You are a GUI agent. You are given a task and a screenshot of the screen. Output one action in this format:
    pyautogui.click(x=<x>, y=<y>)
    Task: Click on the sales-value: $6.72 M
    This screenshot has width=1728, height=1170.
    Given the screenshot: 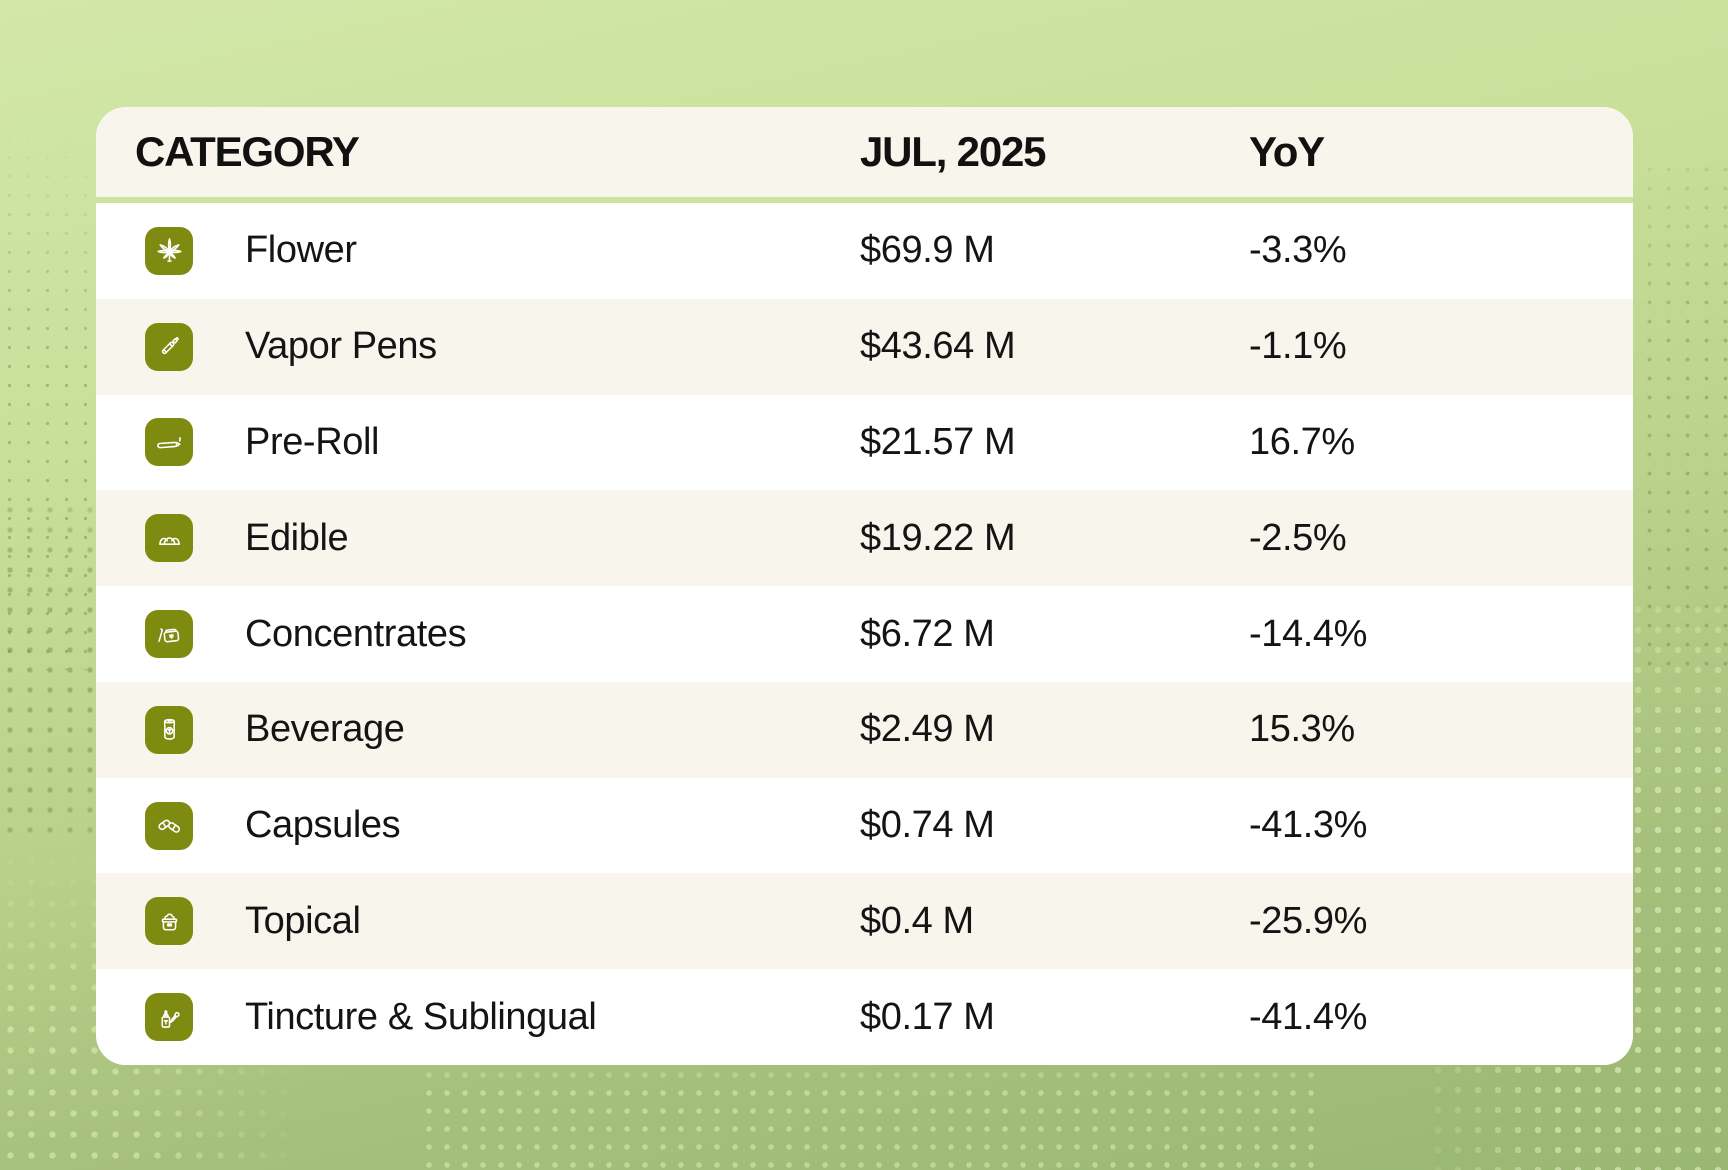 What is the action you would take?
    pyautogui.click(x=927, y=633)
    